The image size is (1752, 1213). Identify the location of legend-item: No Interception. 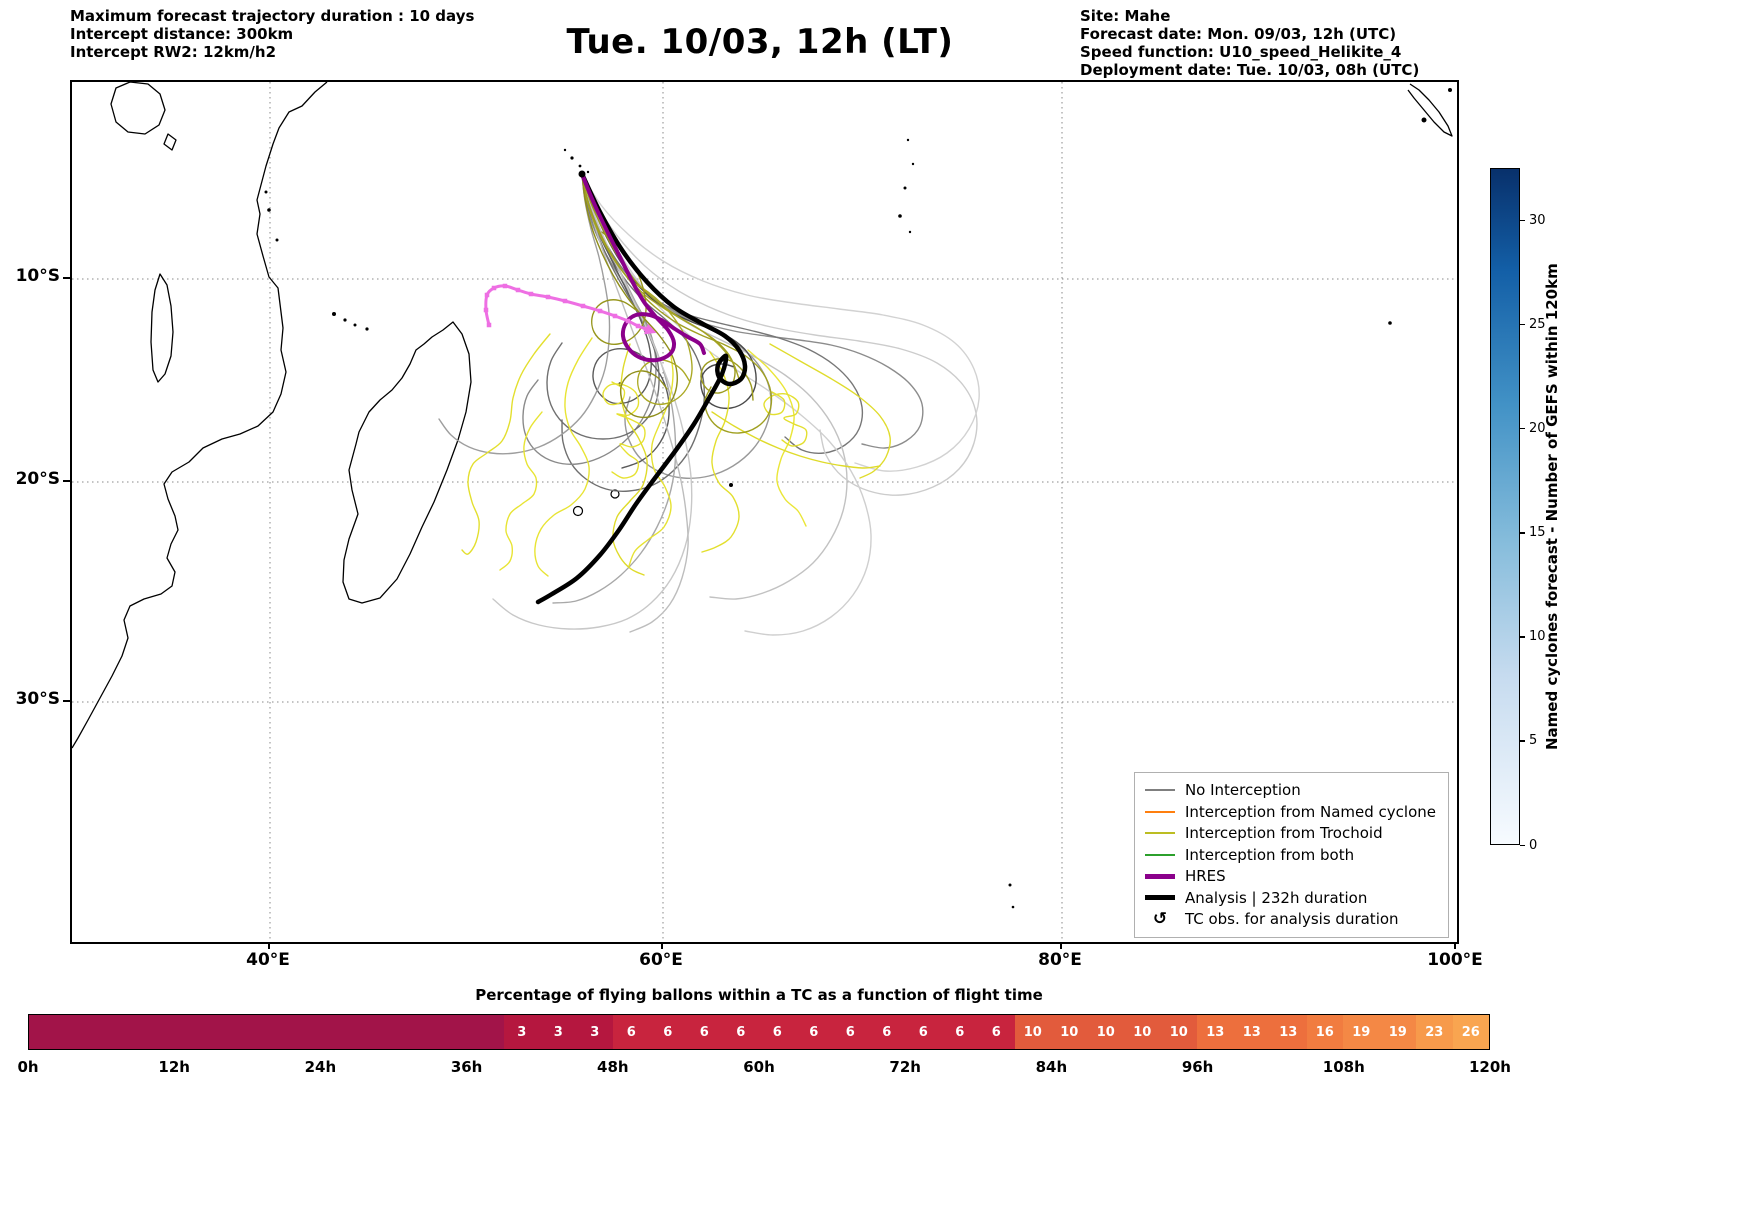
(1290, 791).